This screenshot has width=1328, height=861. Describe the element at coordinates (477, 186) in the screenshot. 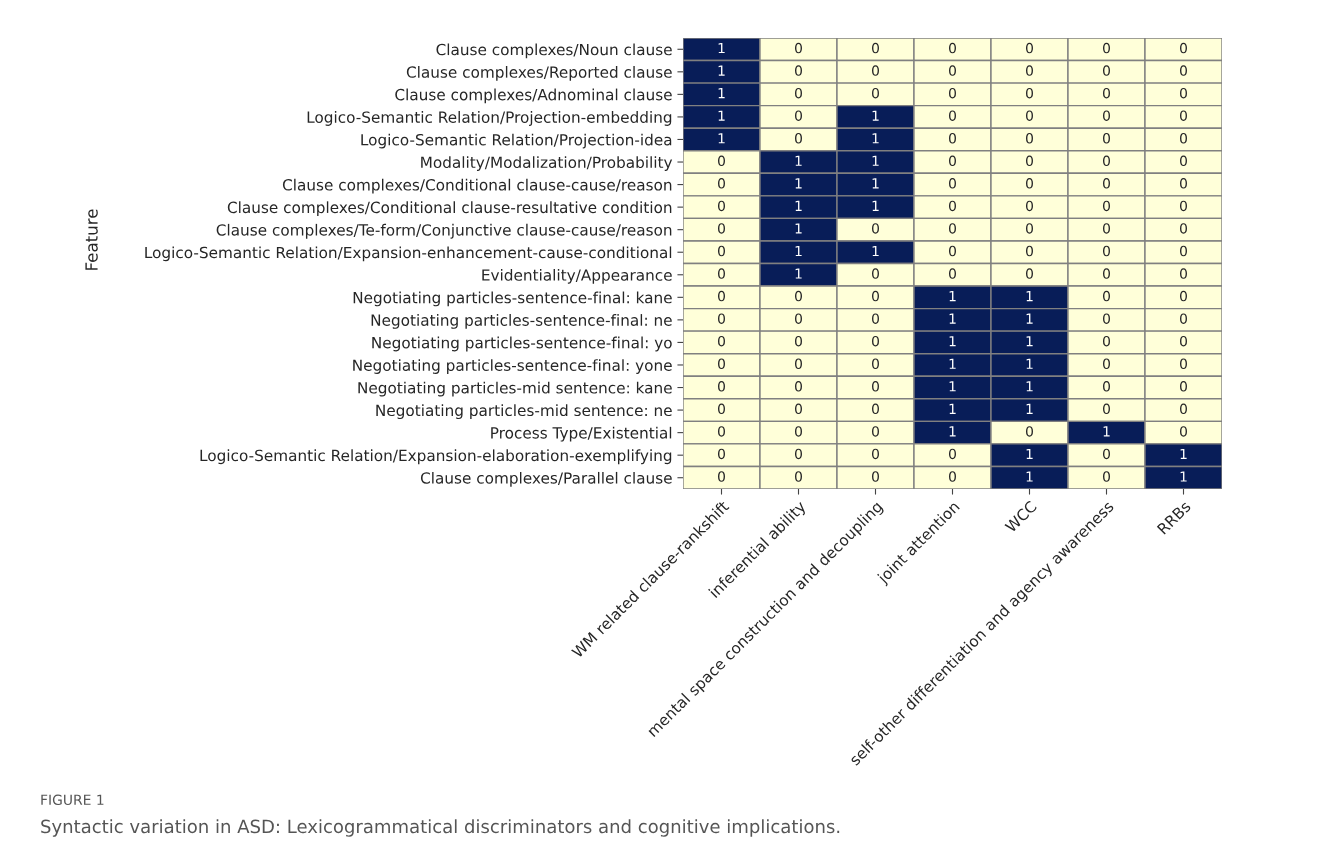

I see `y-tick-label: Clause complexes/Conditional clause-cause/reason` at that location.